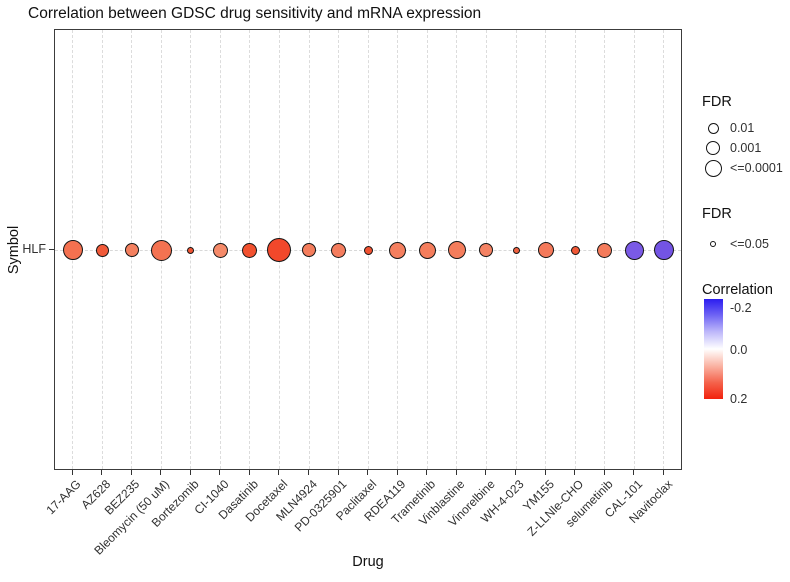  I want to click on colorbar-mid-label: 0.0, so click(739, 350).